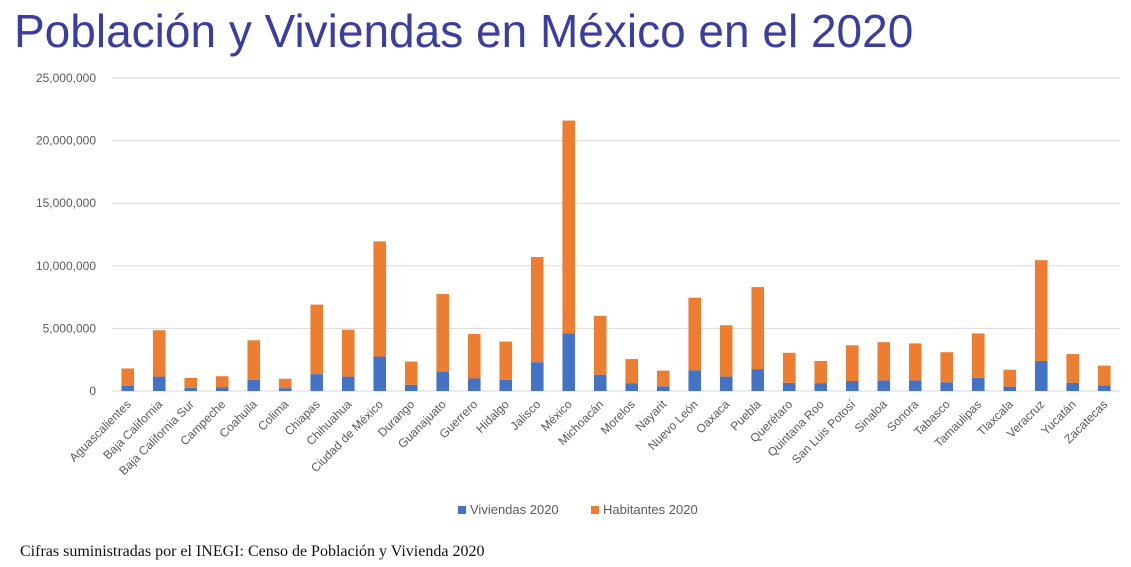 The height and width of the screenshot is (567, 1131). Describe the element at coordinates (66, 203) in the screenshot. I see `y-tick-label: 15,000,000` at that location.